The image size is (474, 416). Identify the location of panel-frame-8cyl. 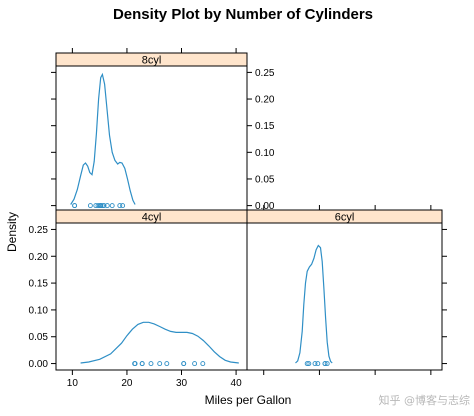
(151, 139).